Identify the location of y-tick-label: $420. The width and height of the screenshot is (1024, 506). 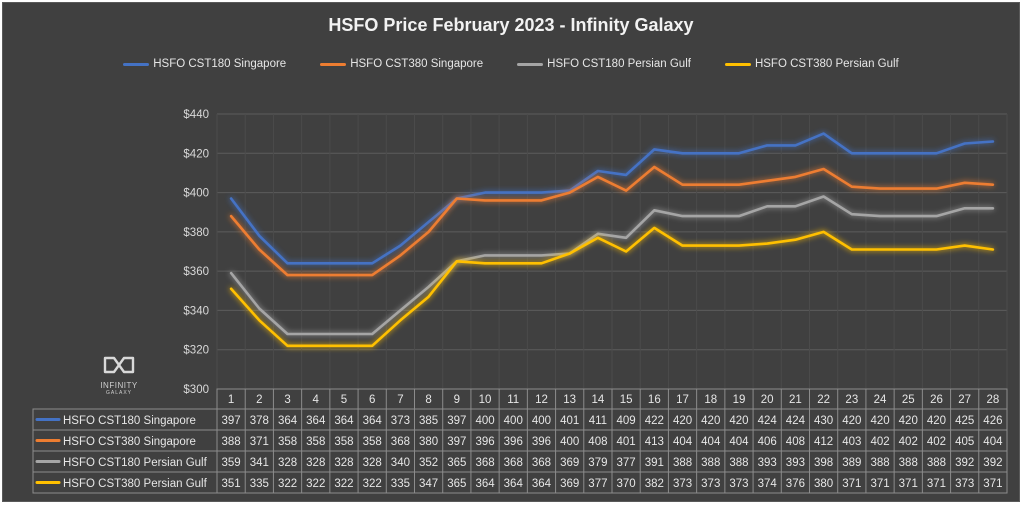
(196, 154).